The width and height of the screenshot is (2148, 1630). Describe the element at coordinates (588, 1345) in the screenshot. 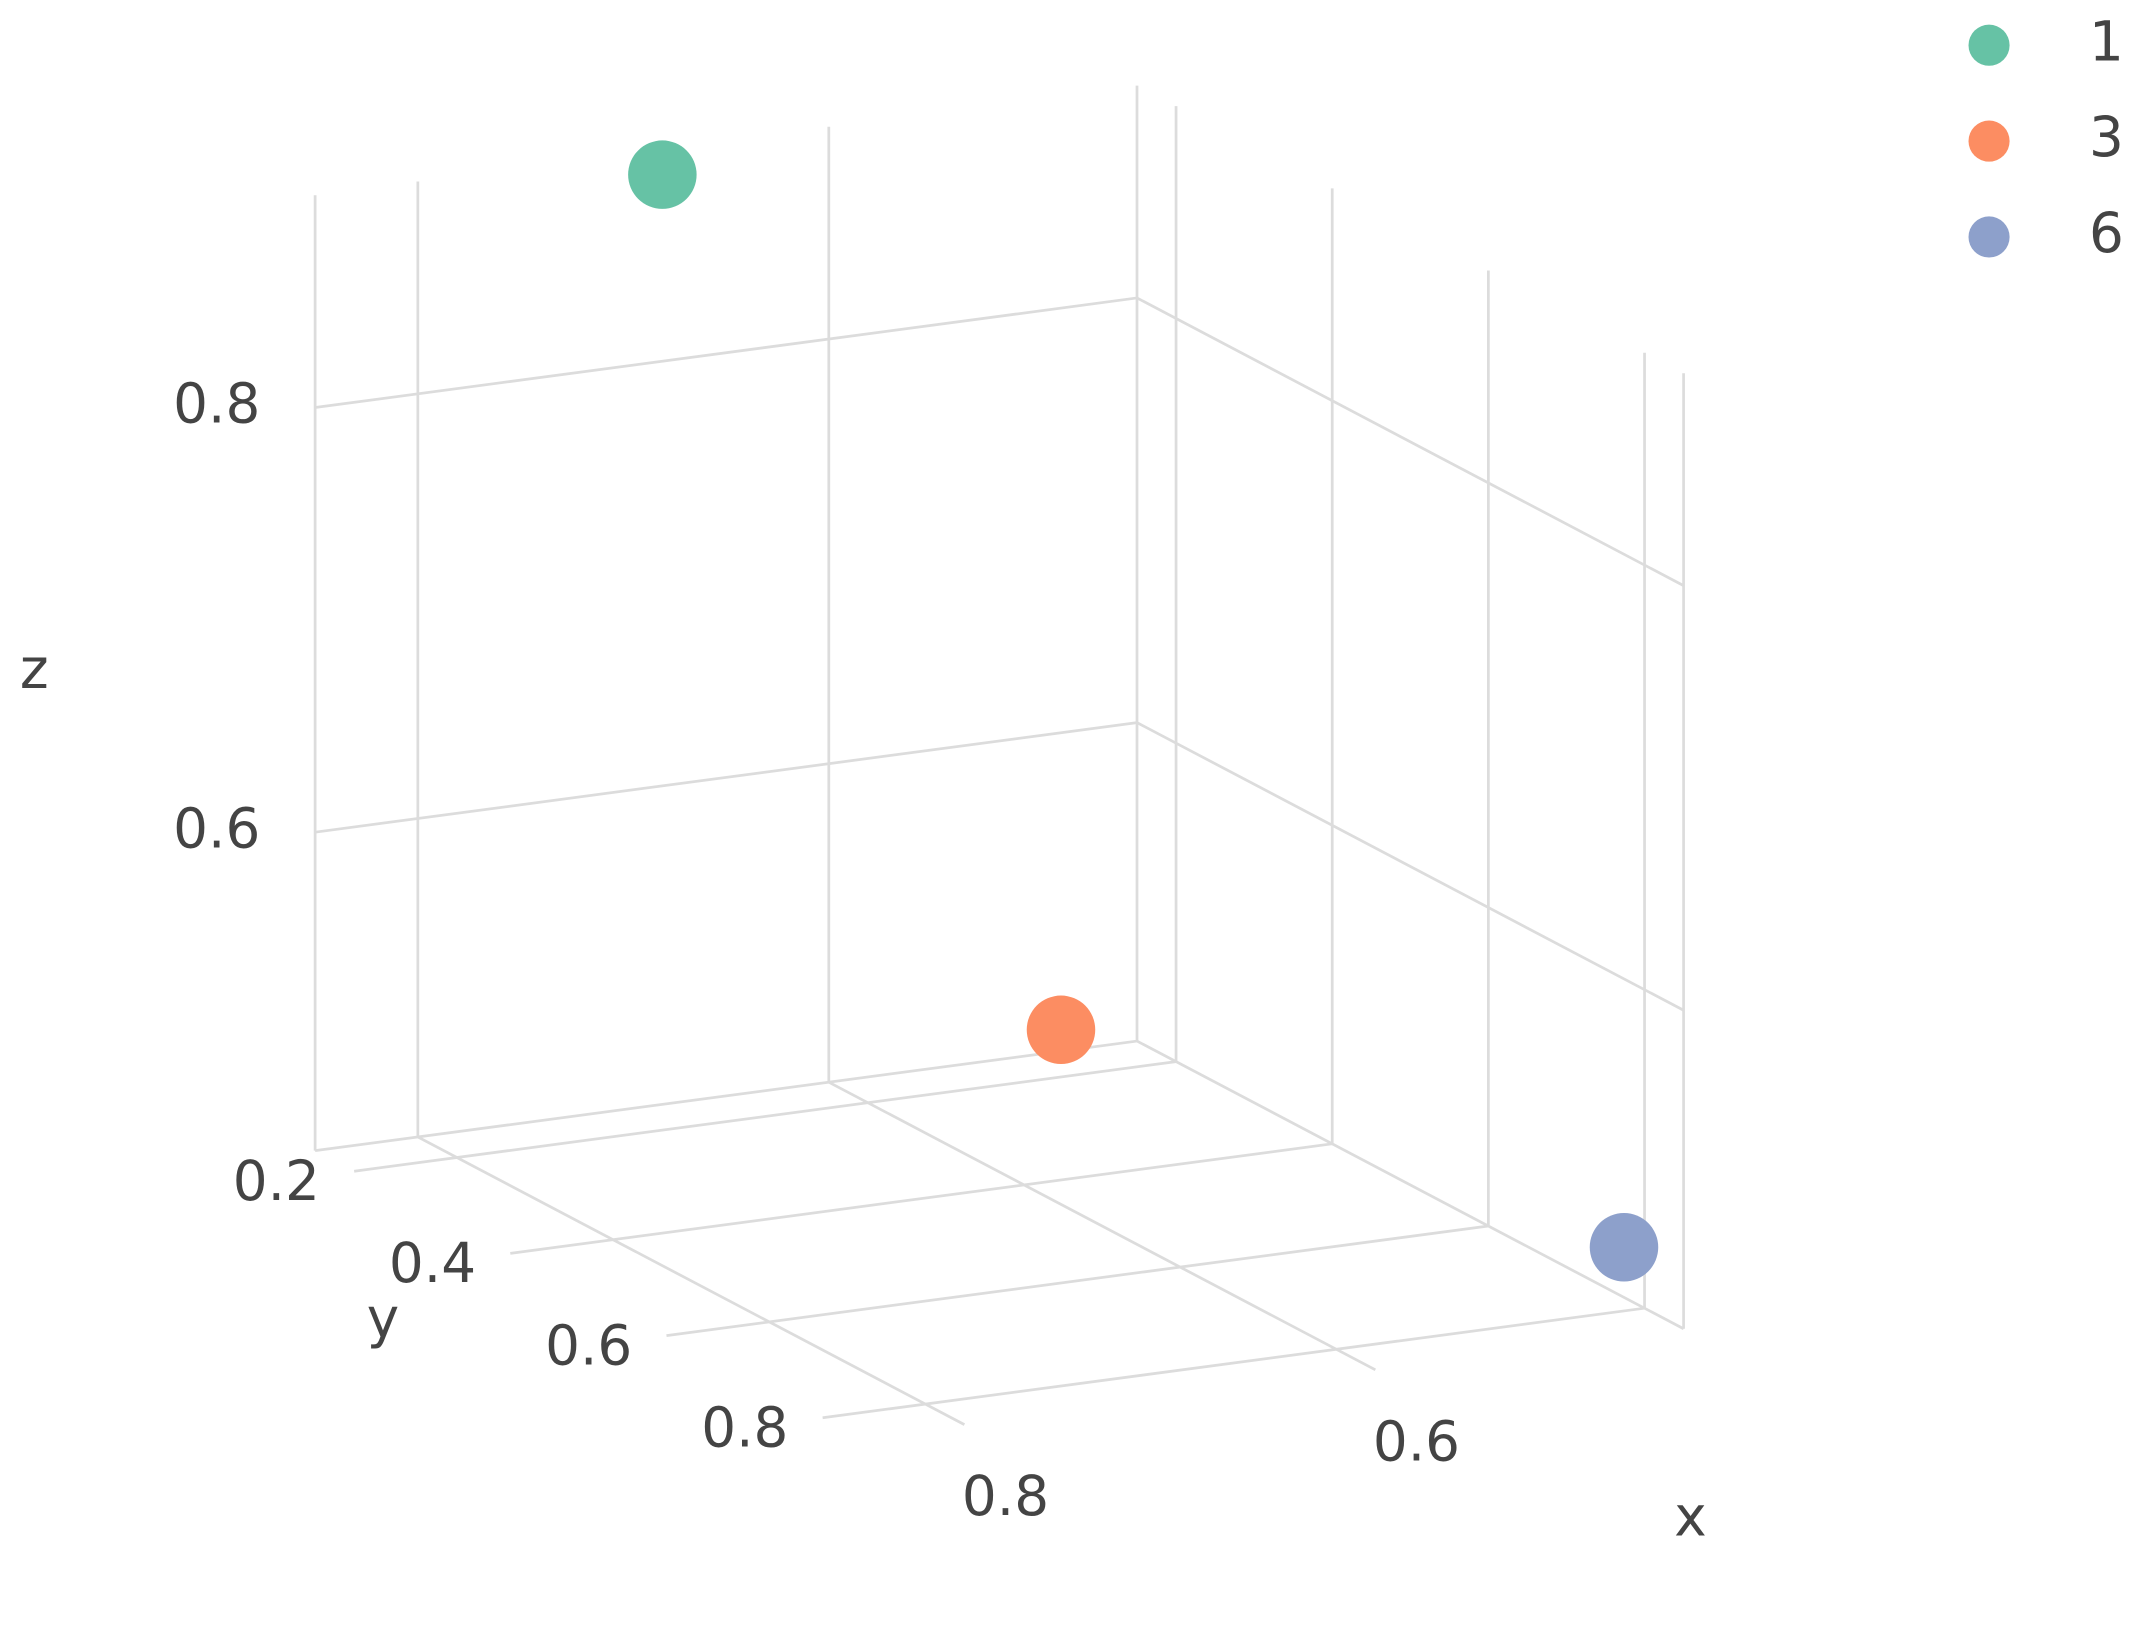

I see `y-tick-label: 0.6` at that location.